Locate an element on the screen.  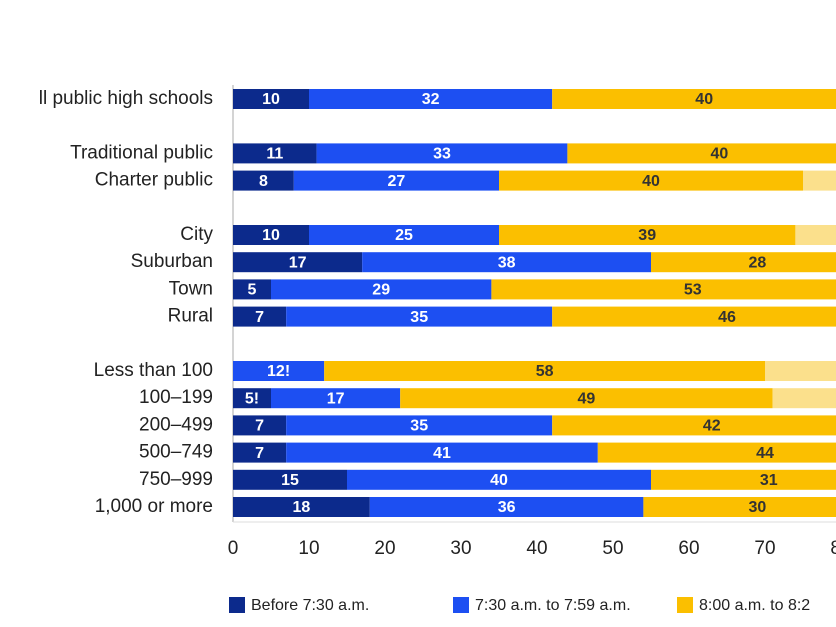
value-label: 31 is located at coordinates (769, 480).